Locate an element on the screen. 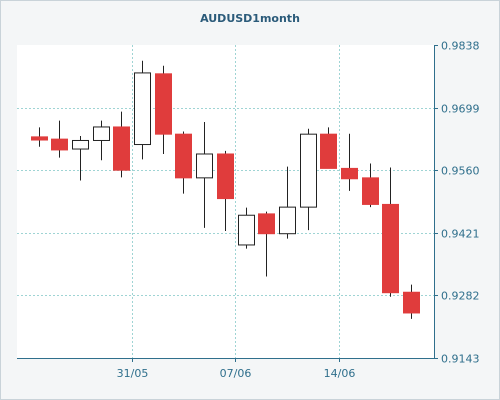 The height and width of the screenshot is (400, 500). y-tick-label: 0.9699 is located at coordinates (460, 109).